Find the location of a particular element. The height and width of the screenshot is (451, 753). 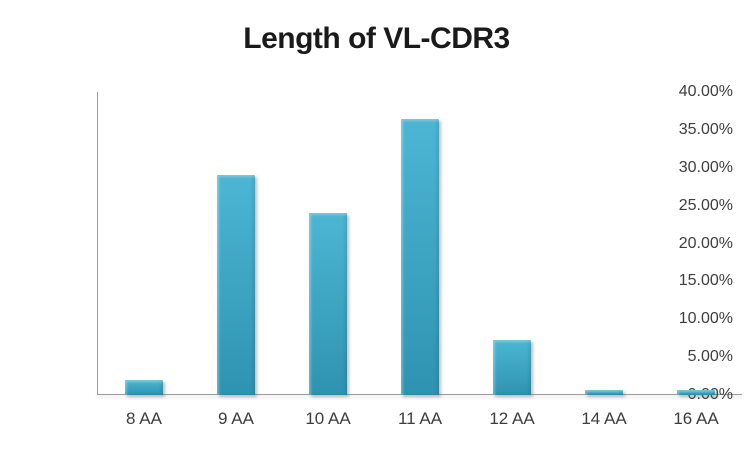

bar-8-aa is located at coordinates (144, 387).